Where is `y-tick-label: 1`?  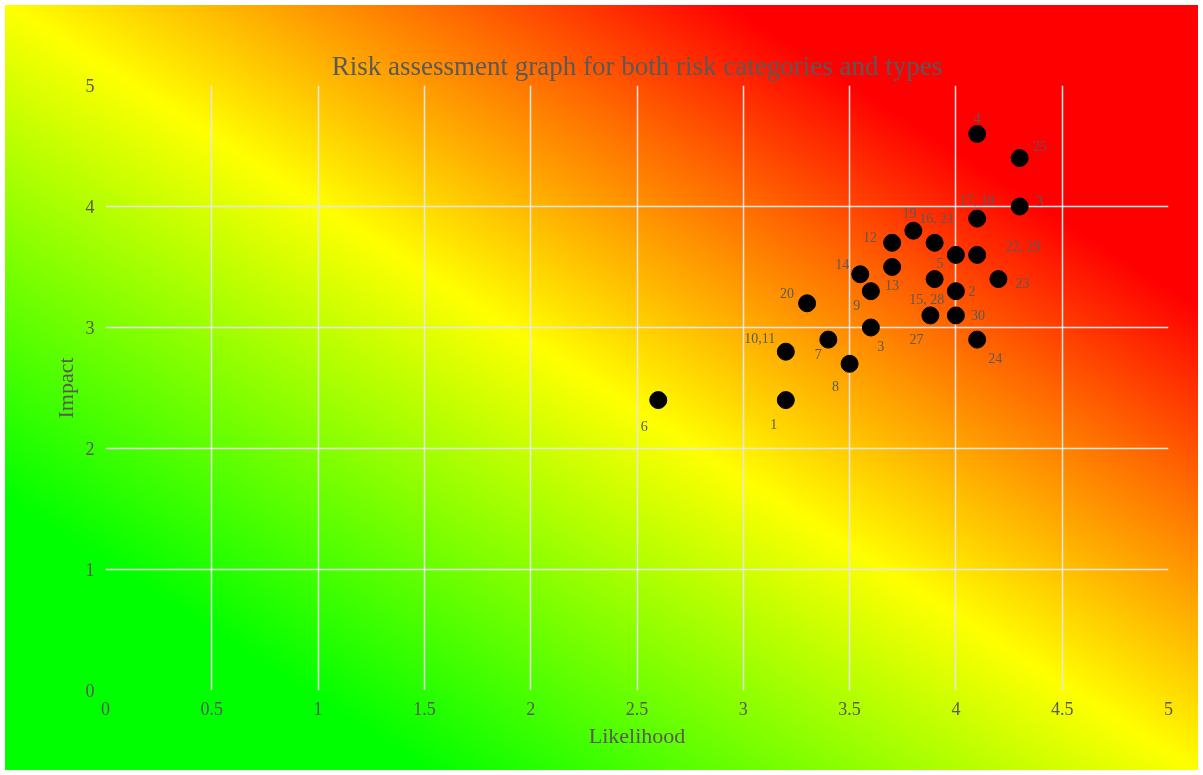
y-tick-label: 1 is located at coordinates (90, 570).